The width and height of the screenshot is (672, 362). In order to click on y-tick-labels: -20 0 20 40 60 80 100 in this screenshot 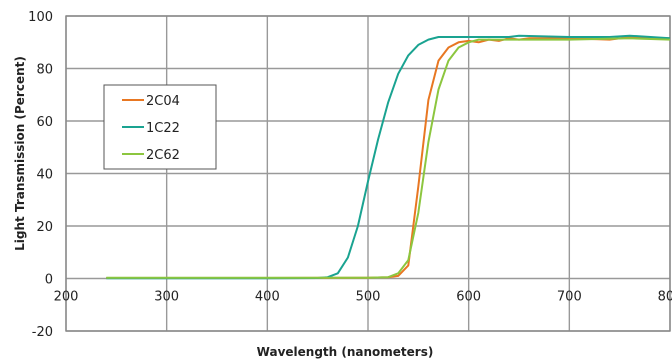, I will do `click(40, 175)`.